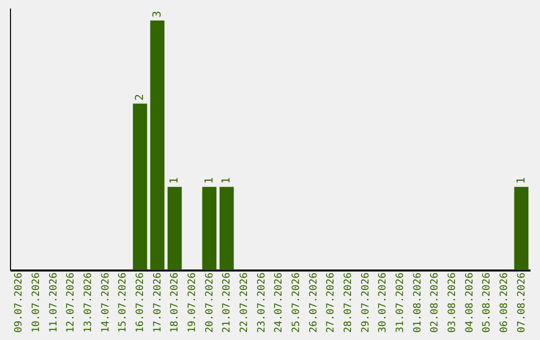 This screenshot has width=540, height=340. Describe the element at coordinates (366, 302) in the screenshot. I see `x-tick-label: 29.07.2026` at that location.